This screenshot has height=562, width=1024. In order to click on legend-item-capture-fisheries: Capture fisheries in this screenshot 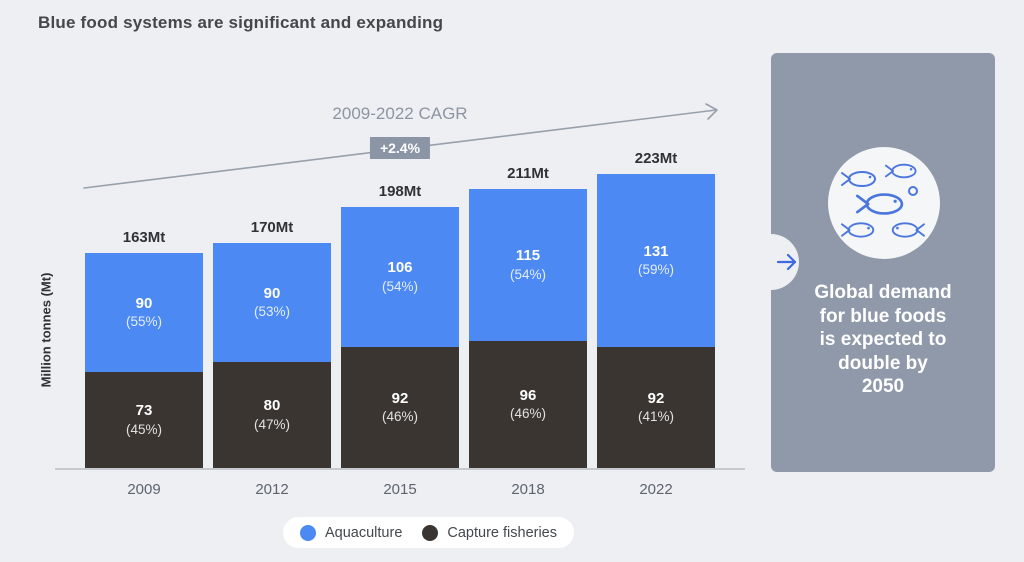, I will do `click(489, 532)`.